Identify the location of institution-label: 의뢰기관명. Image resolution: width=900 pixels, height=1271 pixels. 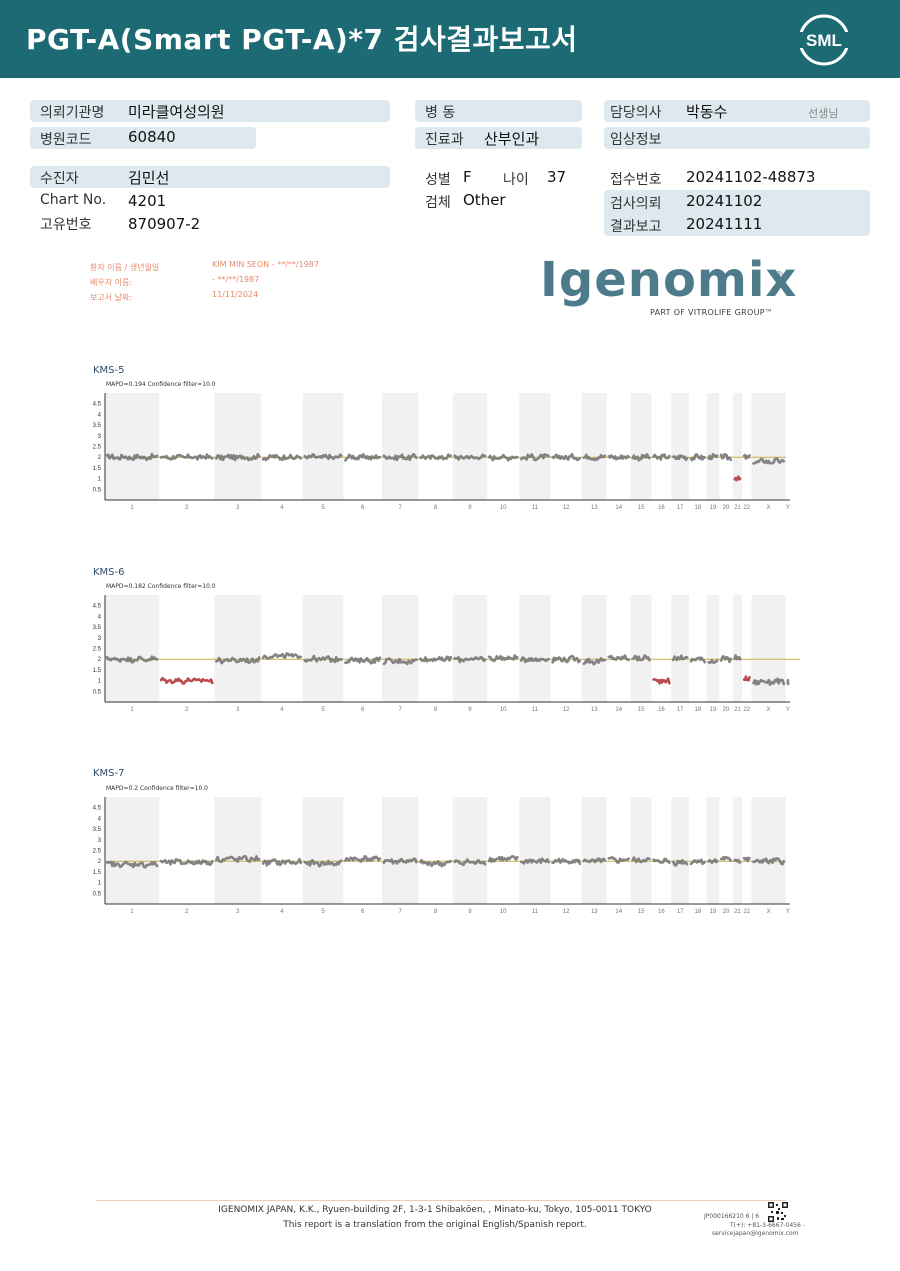
(72, 113).